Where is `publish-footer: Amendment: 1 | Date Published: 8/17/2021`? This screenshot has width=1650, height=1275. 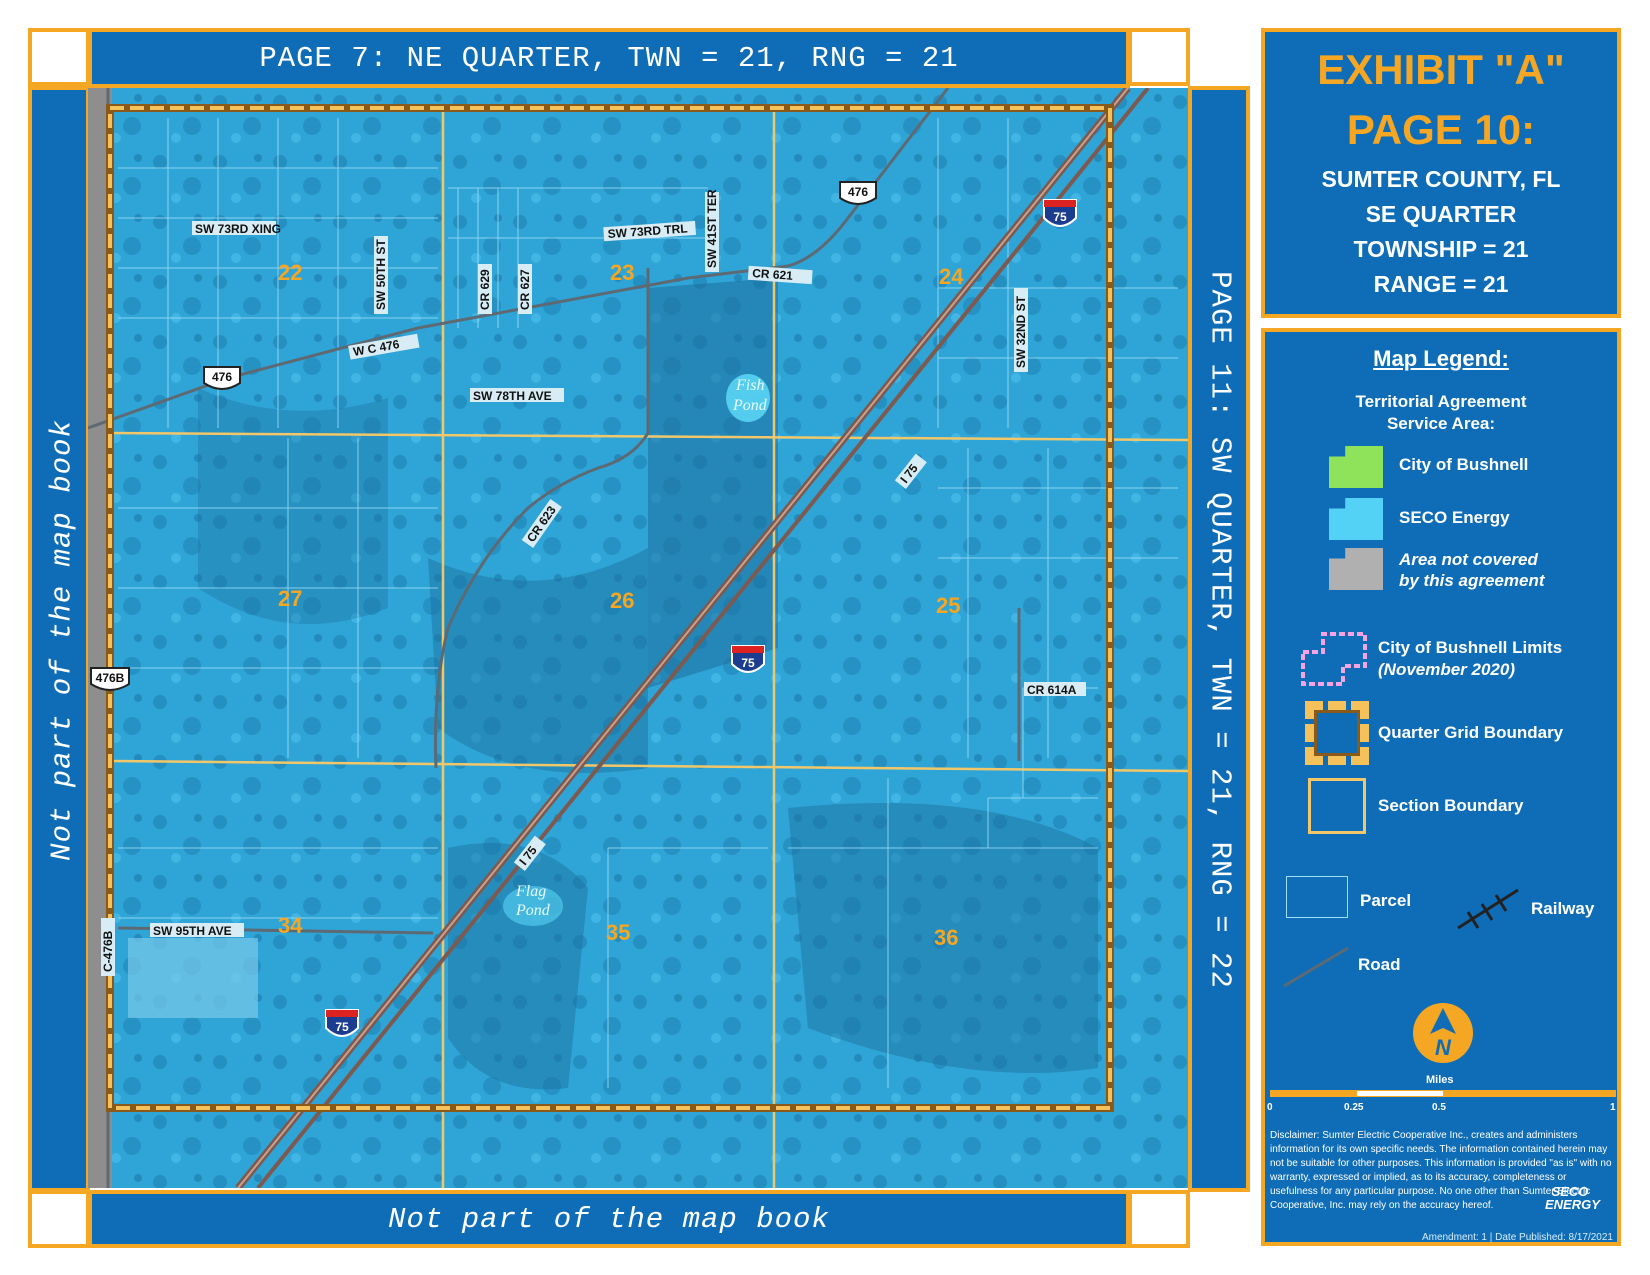
publish-footer: Amendment: 1 | Date Published: 8/17/2021 is located at coordinates (1517, 1237).